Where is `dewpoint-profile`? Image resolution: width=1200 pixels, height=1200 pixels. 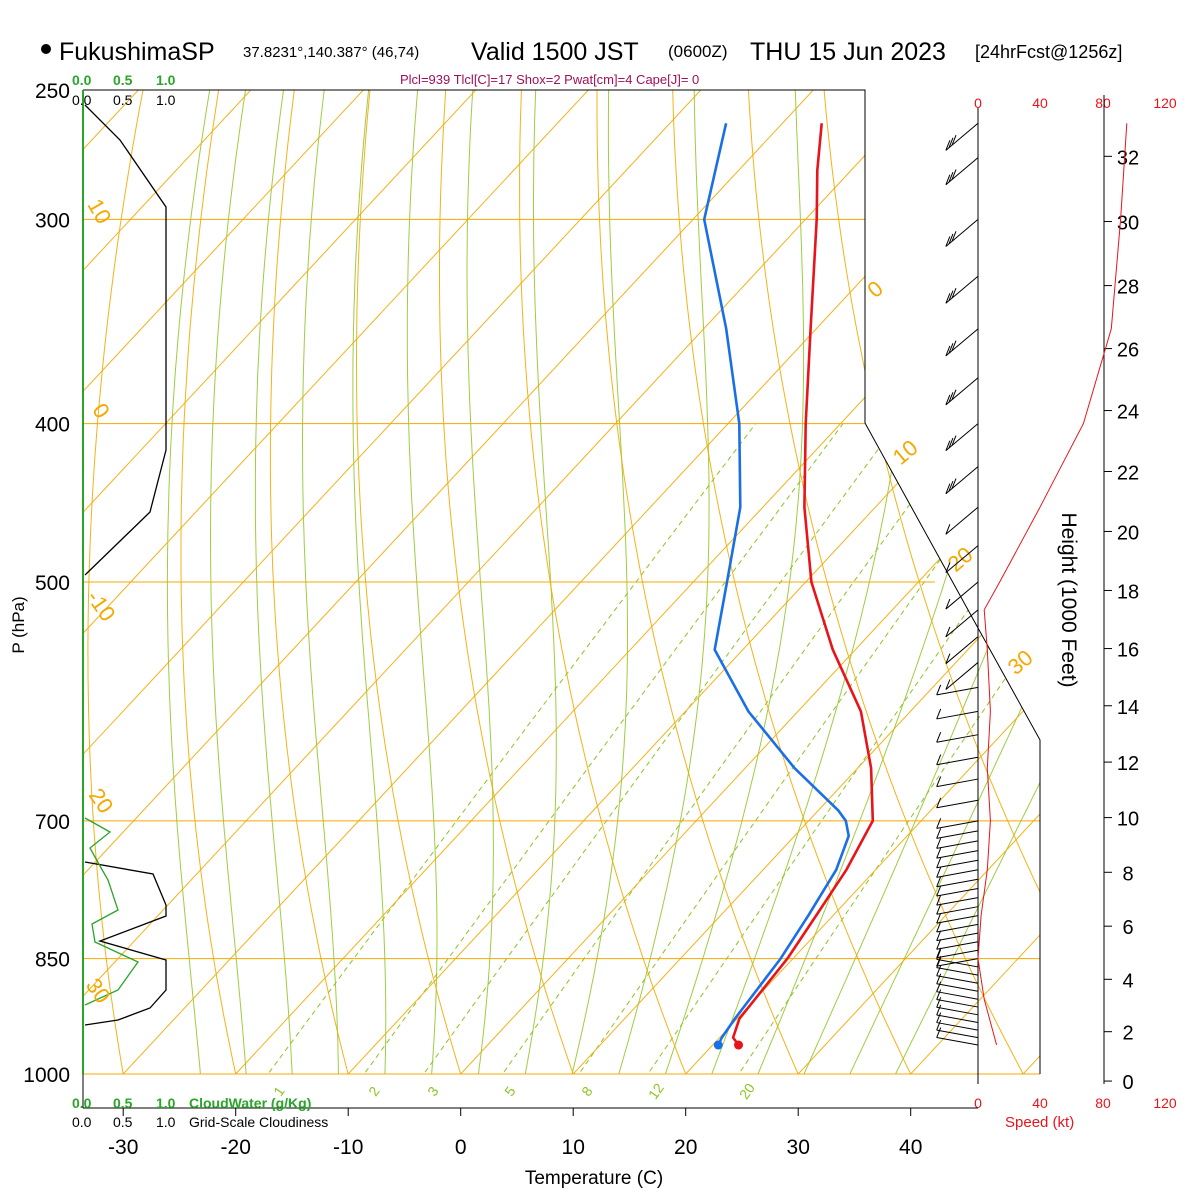
dewpoint-profile is located at coordinates (776, 584).